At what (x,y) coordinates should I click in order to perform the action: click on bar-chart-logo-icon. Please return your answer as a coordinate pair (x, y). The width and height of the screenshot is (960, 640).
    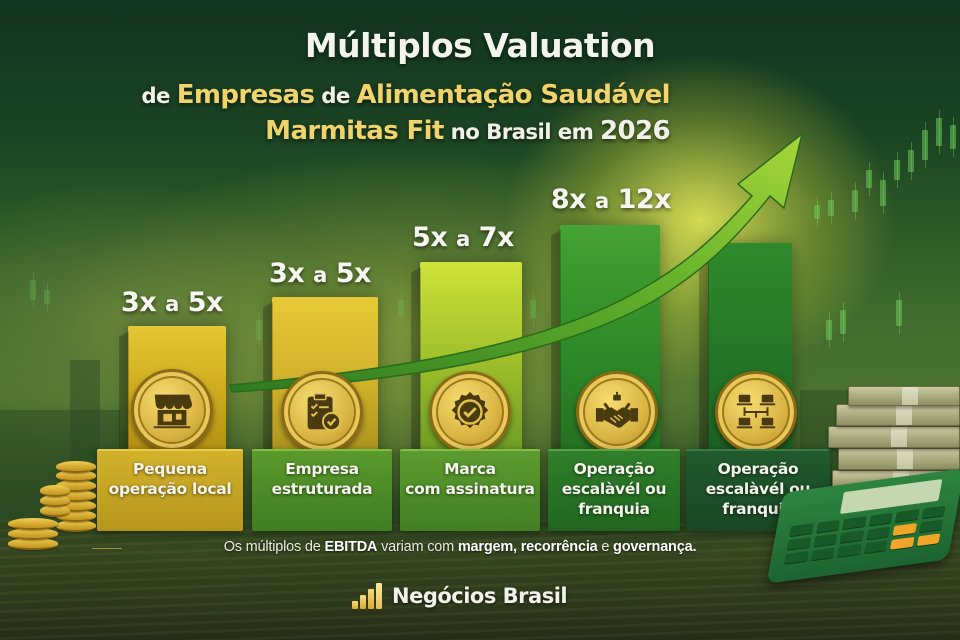
    Looking at the image, I should click on (367, 596).